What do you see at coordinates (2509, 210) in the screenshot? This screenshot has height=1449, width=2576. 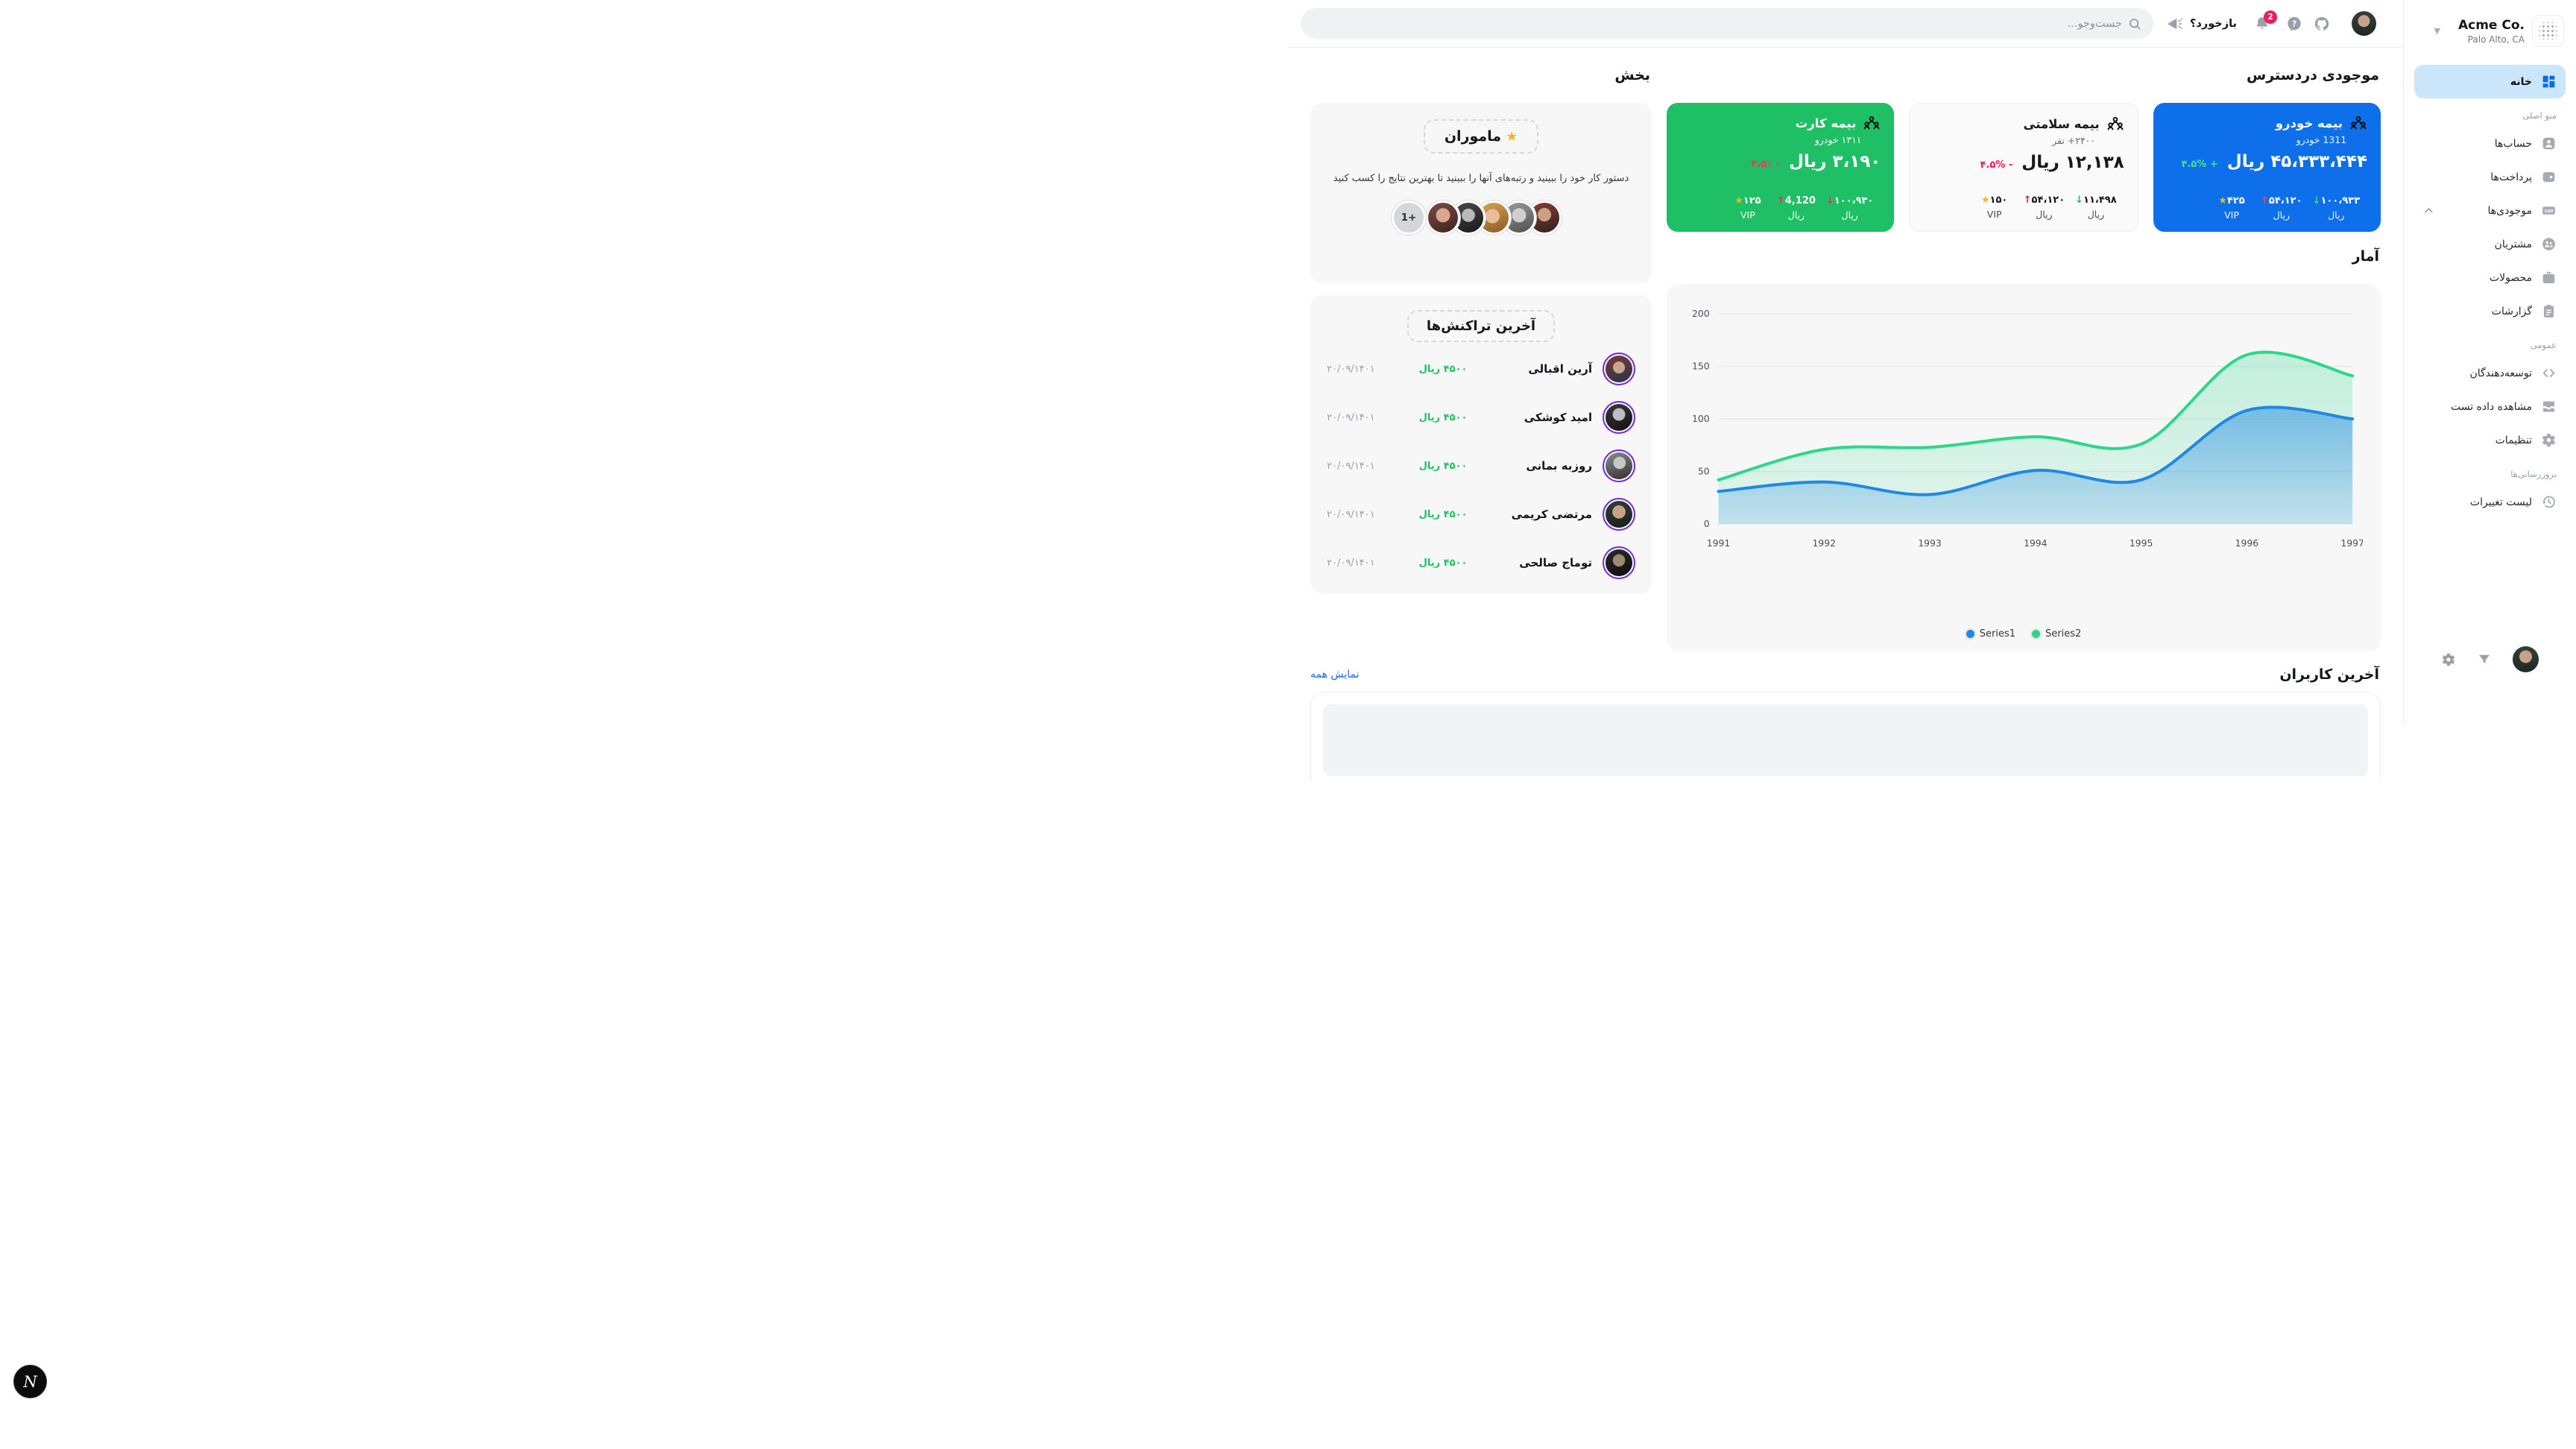 I see `sidebar-item-label: موجودی‌ها` at bounding box center [2509, 210].